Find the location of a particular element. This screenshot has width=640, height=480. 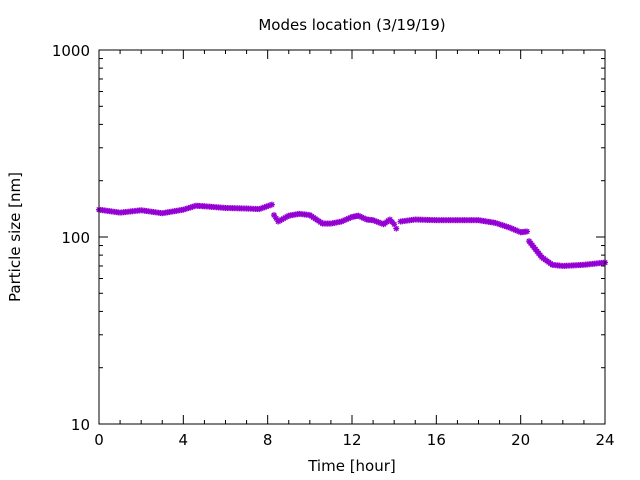

x-tick-label: 20 is located at coordinates (520, 440).